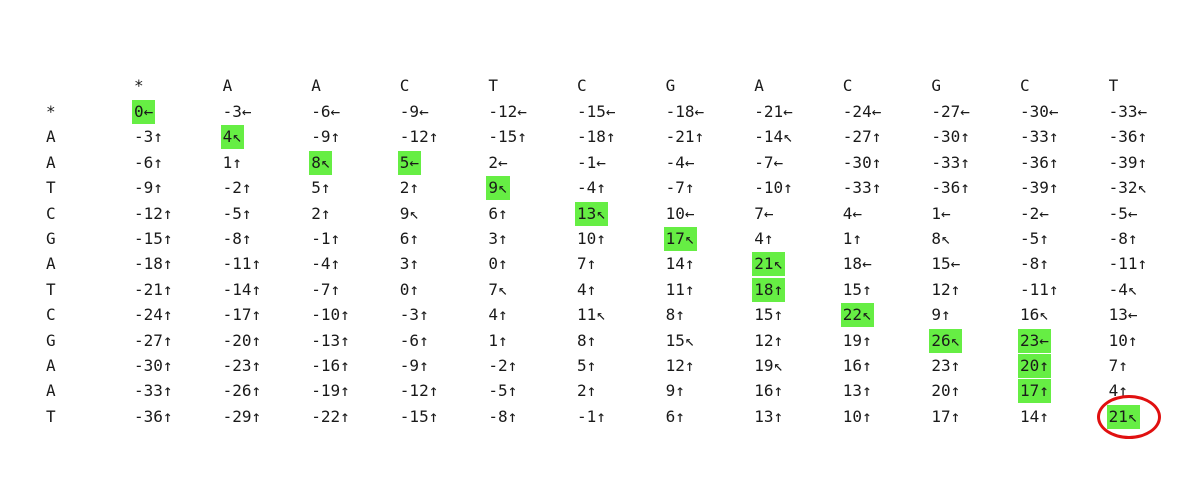  Describe the element at coordinates (1128, 111) in the screenshot. I see `matrix-cell: -33←` at that location.